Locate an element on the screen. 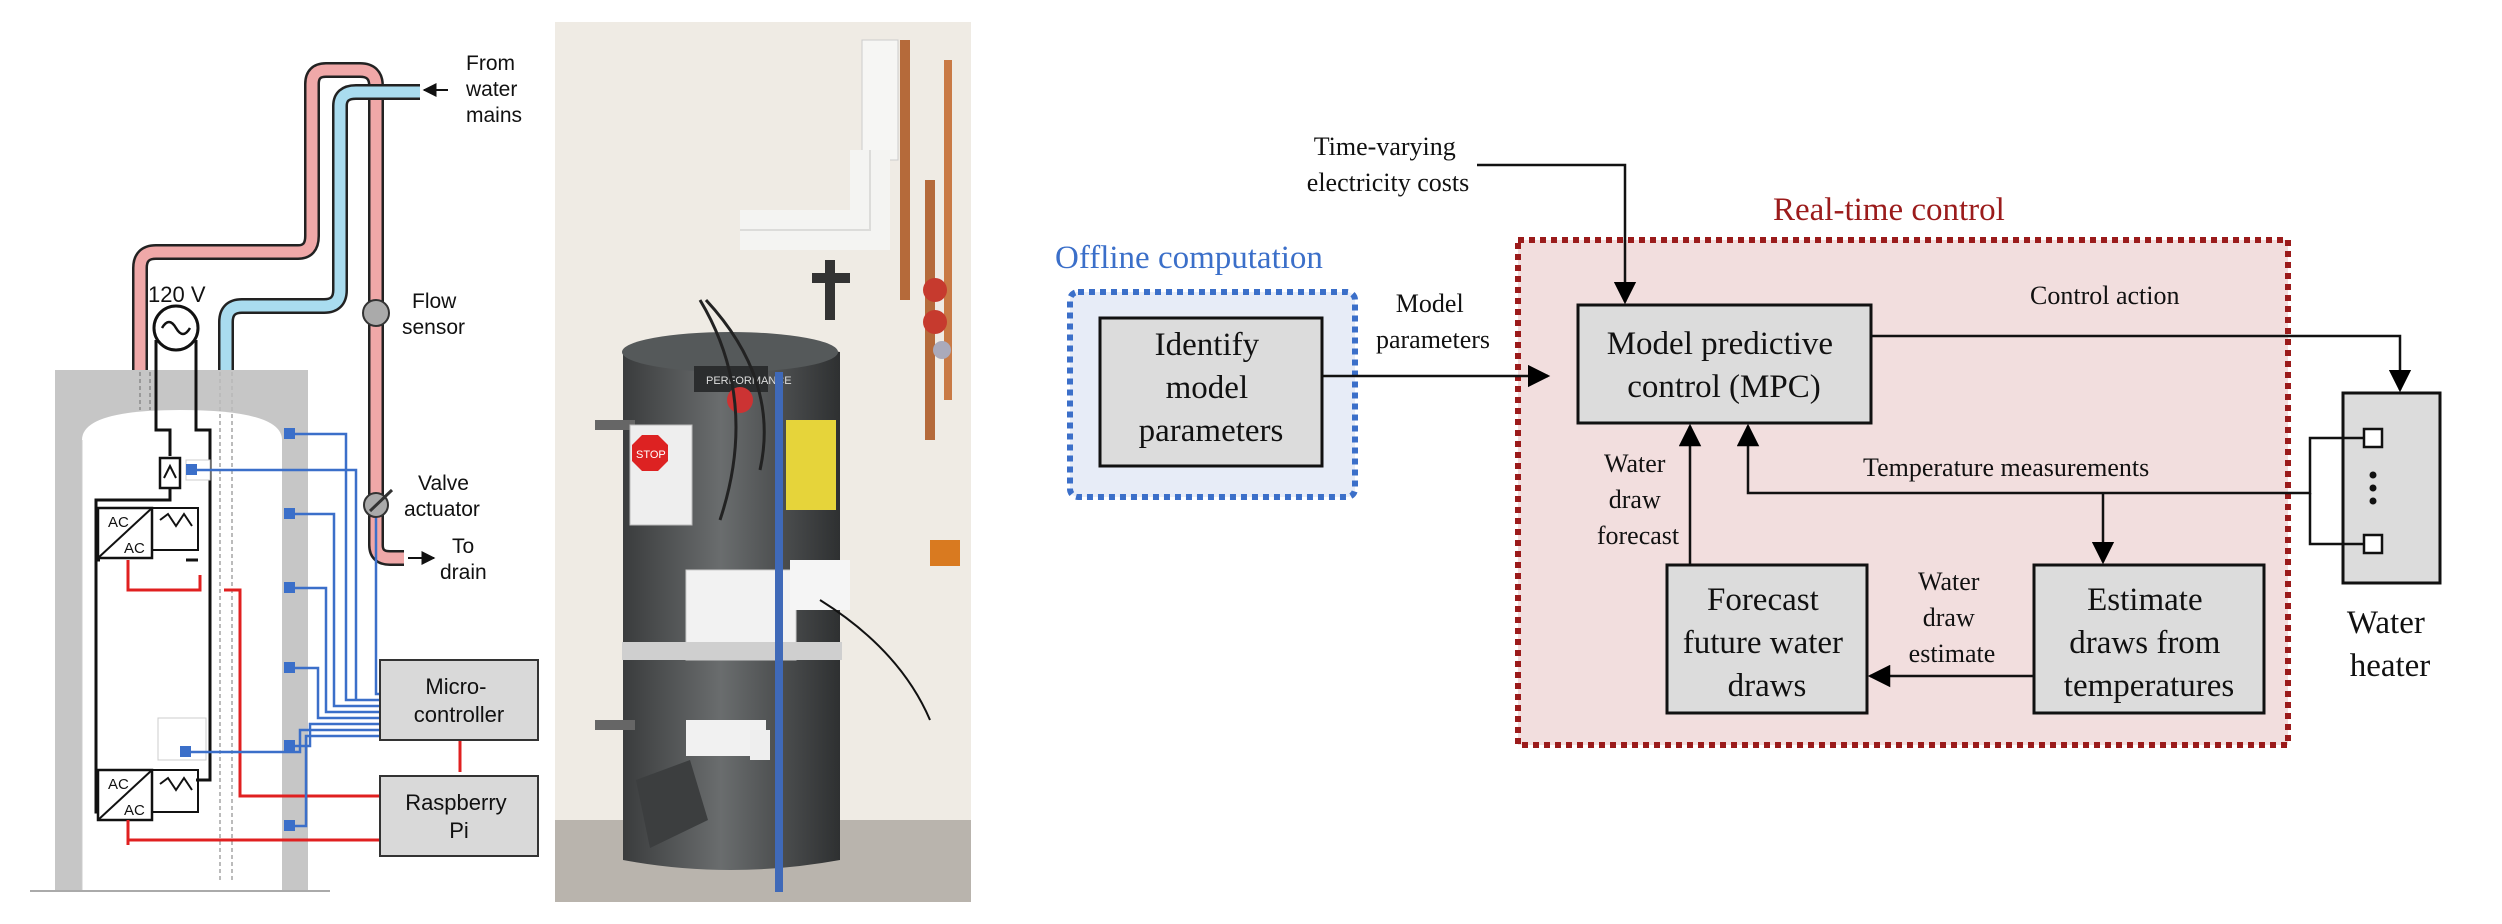  microcontroller-box is located at coordinates (459, 700).